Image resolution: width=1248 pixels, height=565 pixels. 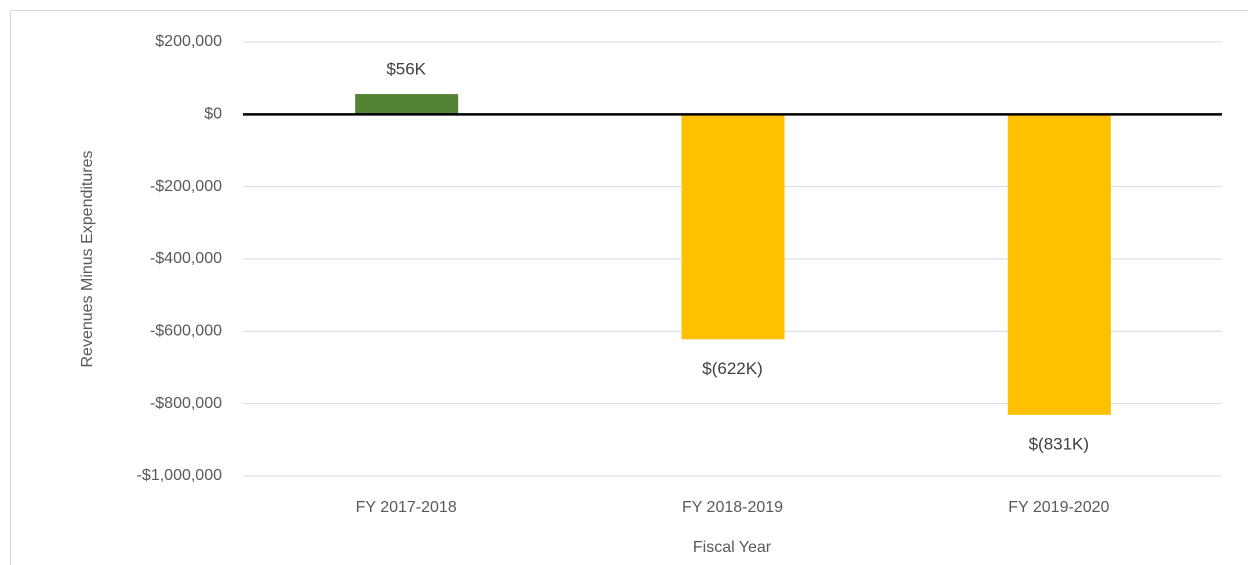 What do you see at coordinates (213, 114) in the screenshot?
I see `y-tick-label: $0` at bounding box center [213, 114].